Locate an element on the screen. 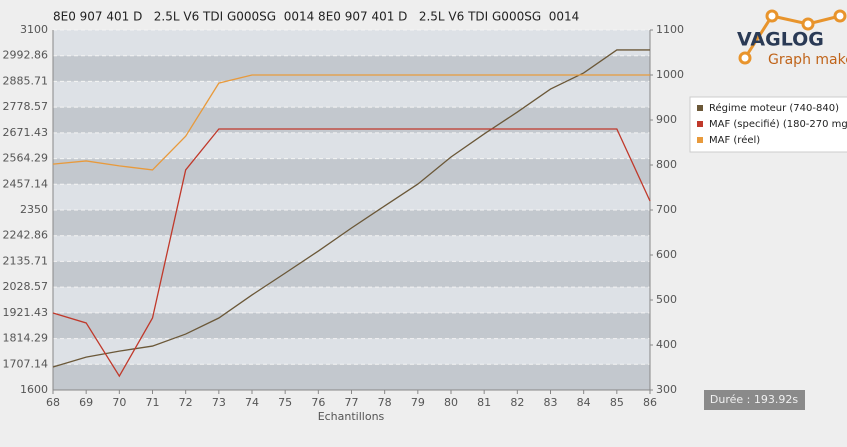 The height and width of the screenshot is (447, 847). y2-tick-label: 300 is located at coordinates (666, 389).